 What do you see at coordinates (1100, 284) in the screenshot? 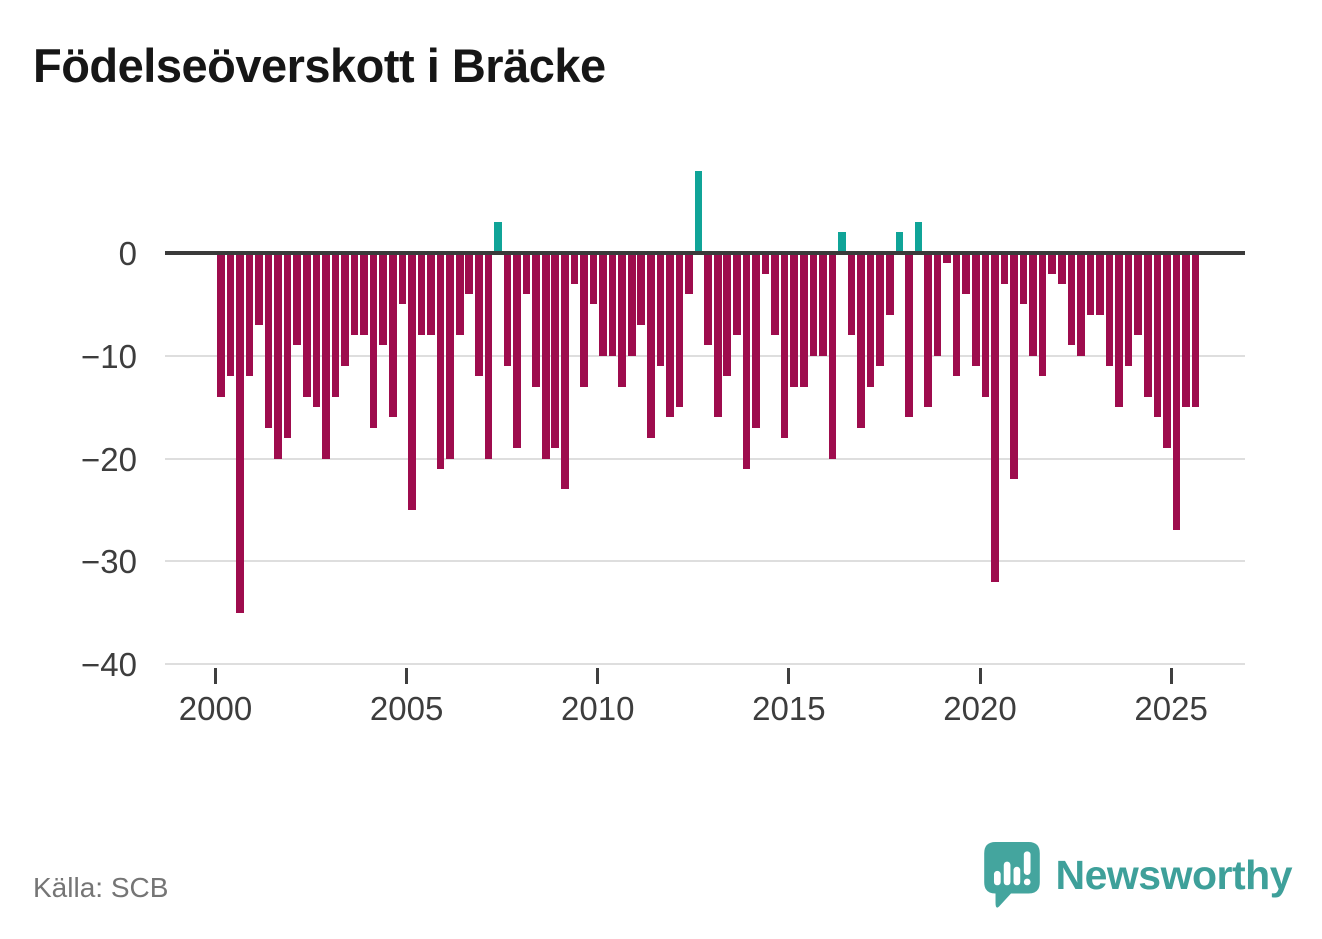
I see `chart-bar-2023-Q1` at bounding box center [1100, 284].